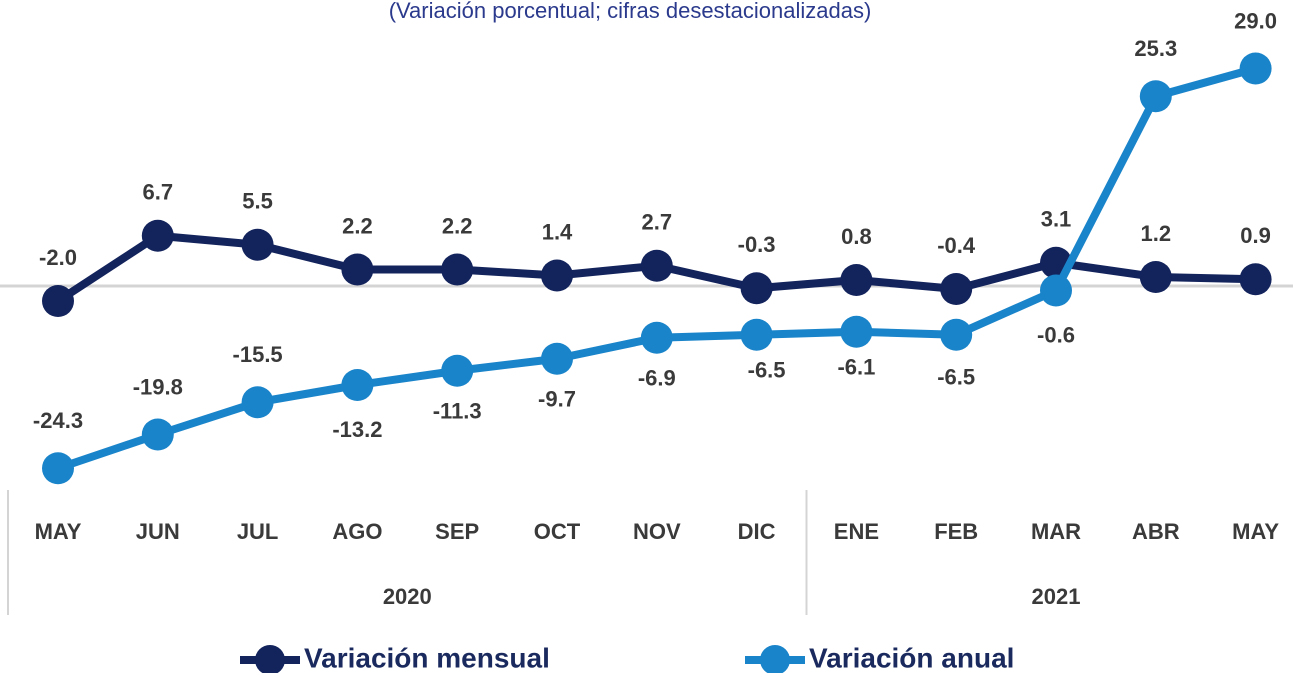  Describe the element at coordinates (457, 411) in the screenshot. I see `data-label: -11.3` at that location.